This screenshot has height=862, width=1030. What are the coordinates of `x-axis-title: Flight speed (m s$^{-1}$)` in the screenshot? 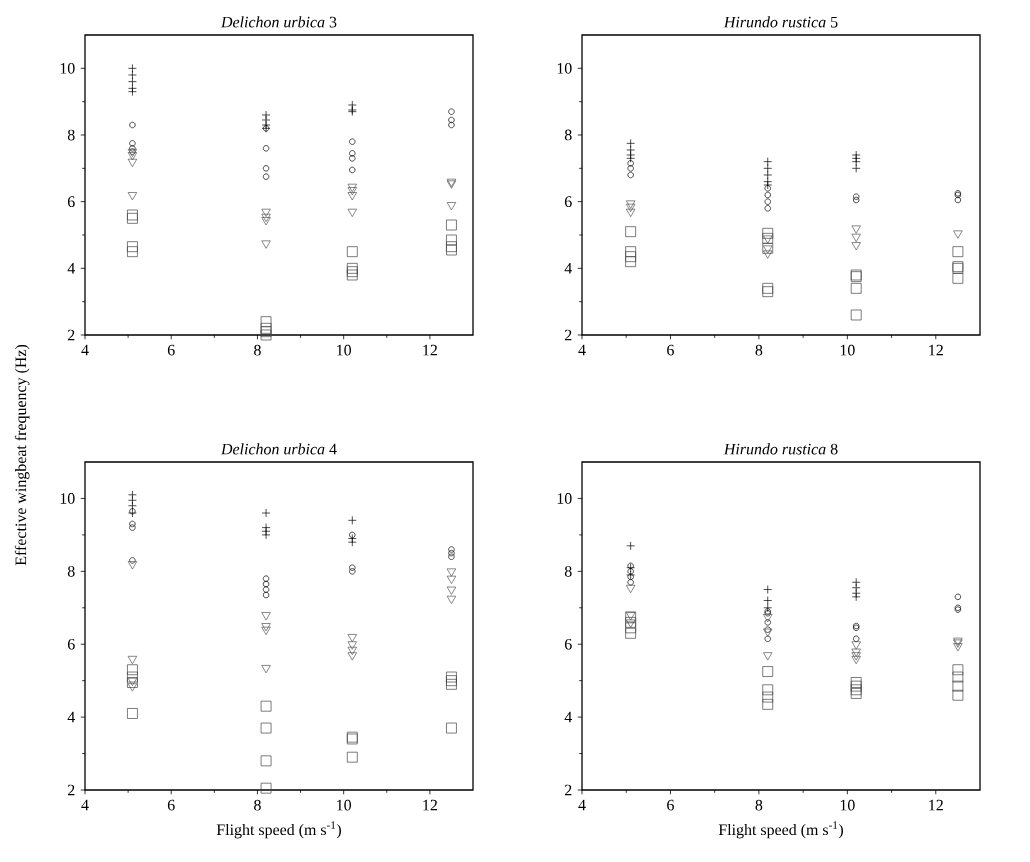 It's located at (780, 830).